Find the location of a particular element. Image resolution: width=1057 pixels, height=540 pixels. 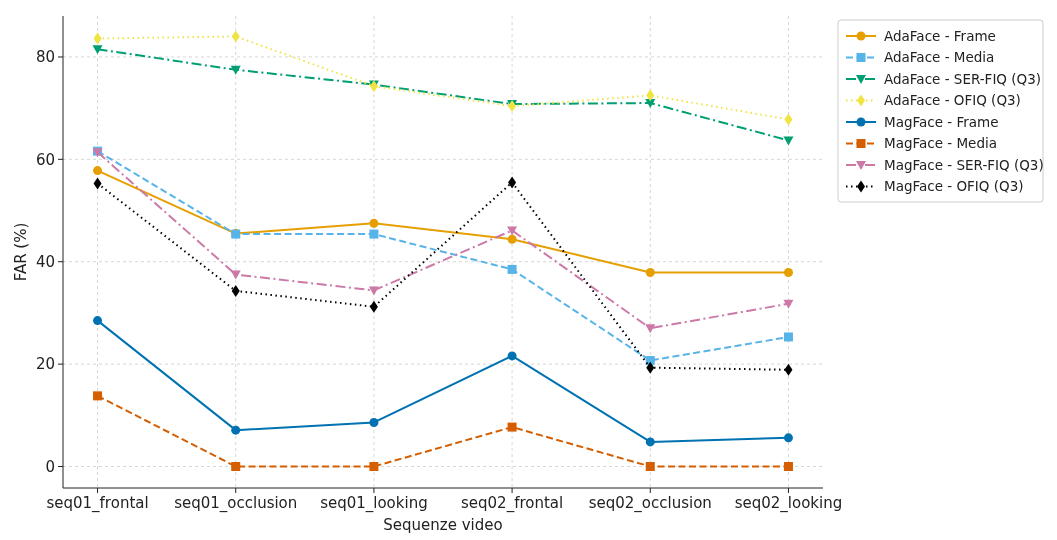

x-tick-label: seq02_looking is located at coordinates (788, 503).